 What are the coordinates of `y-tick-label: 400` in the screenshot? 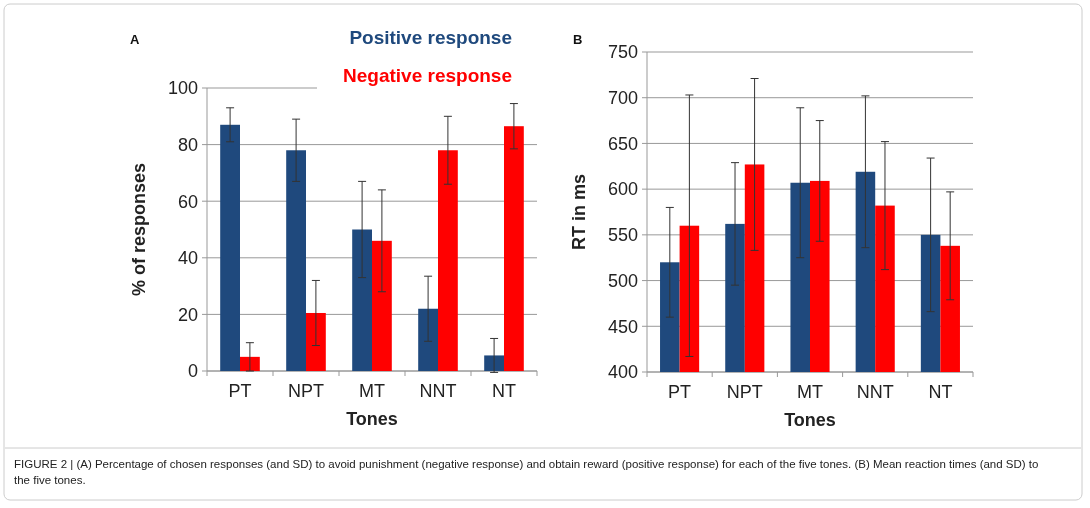 It's located at (622, 372).